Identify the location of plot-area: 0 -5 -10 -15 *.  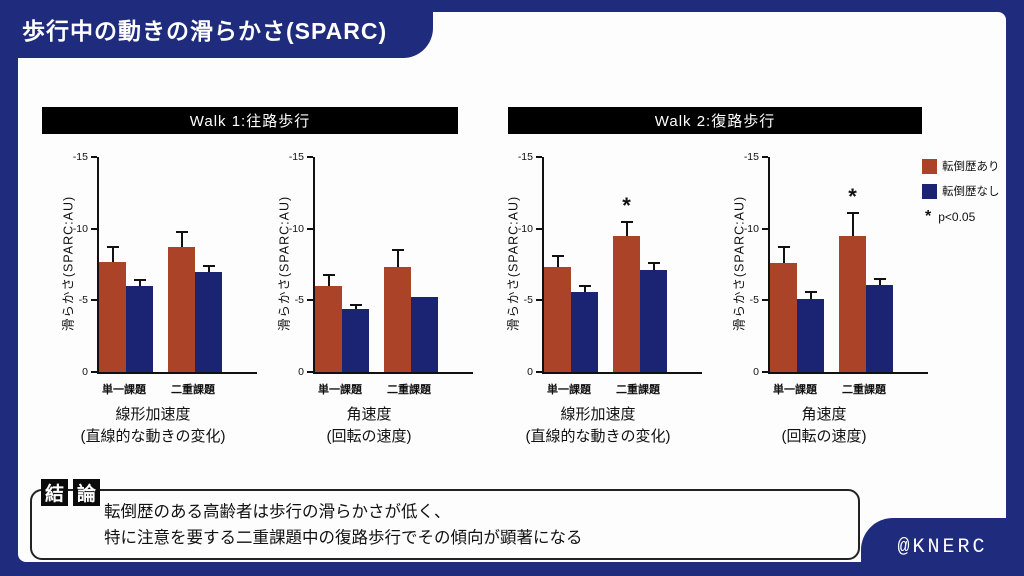
(610, 264).